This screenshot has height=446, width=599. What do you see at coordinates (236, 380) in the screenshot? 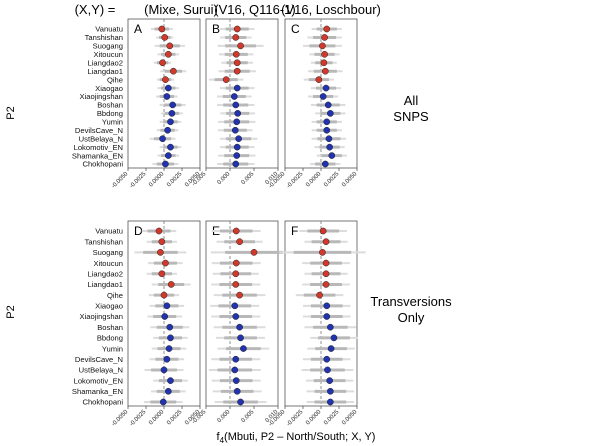
I see `panel-e-point-lokomotiv_en` at bounding box center [236, 380].